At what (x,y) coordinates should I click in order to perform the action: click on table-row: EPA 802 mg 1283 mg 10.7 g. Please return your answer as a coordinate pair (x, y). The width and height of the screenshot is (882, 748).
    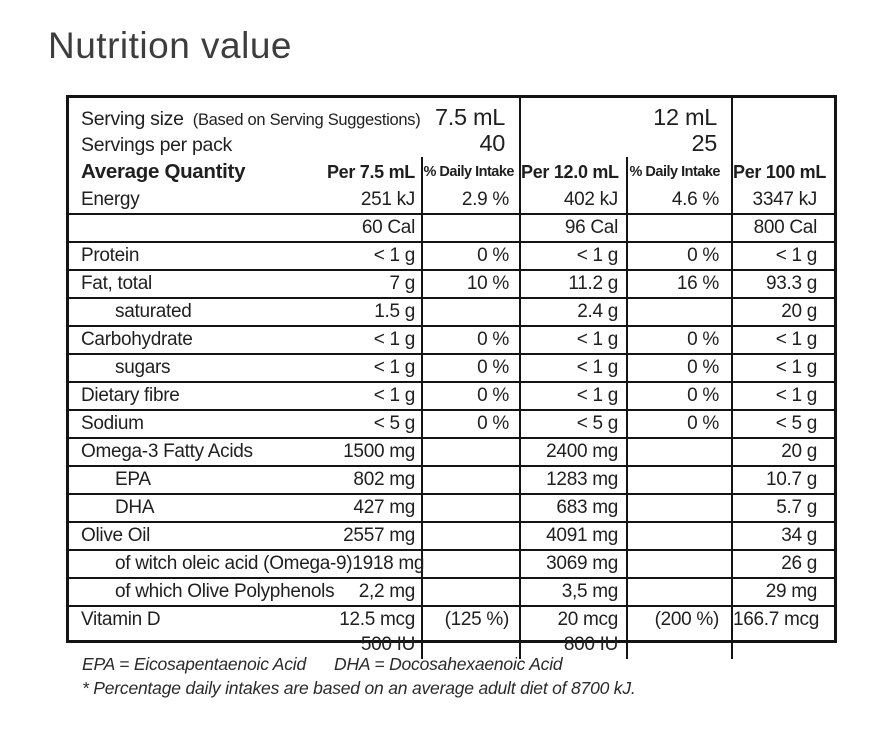
    Looking at the image, I should click on (451, 481).